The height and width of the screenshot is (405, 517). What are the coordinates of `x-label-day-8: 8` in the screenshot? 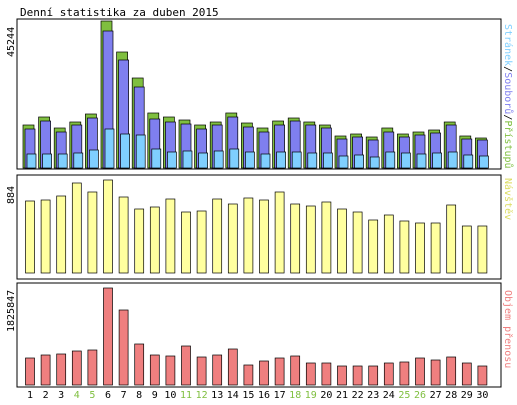 It's located at (139, 395).